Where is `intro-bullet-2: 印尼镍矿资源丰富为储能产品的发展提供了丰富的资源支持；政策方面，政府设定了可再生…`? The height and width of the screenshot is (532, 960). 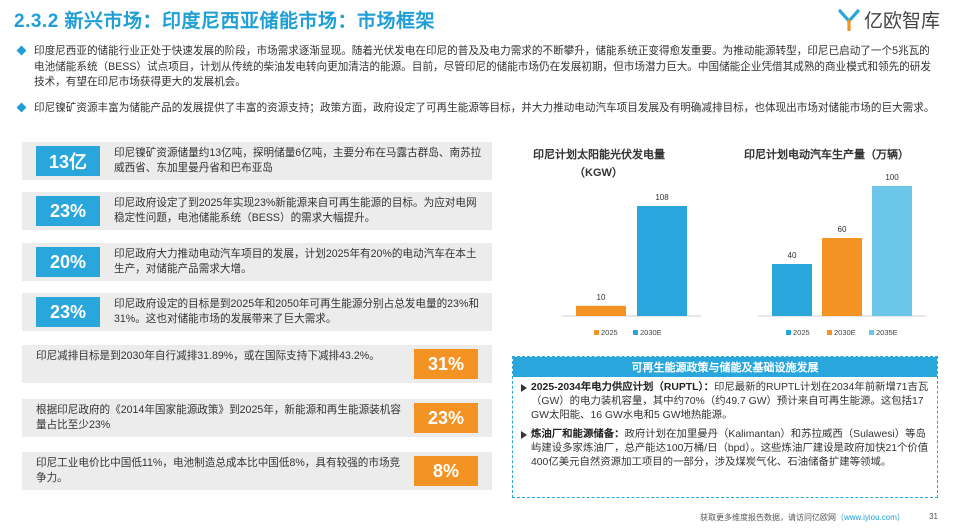 intro-bullet-2: 印尼镍矿资源丰富为储能产品的发展提供了丰富的资源支持；政策方面，政府设定了可再生… is located at coordinates (477, 109).